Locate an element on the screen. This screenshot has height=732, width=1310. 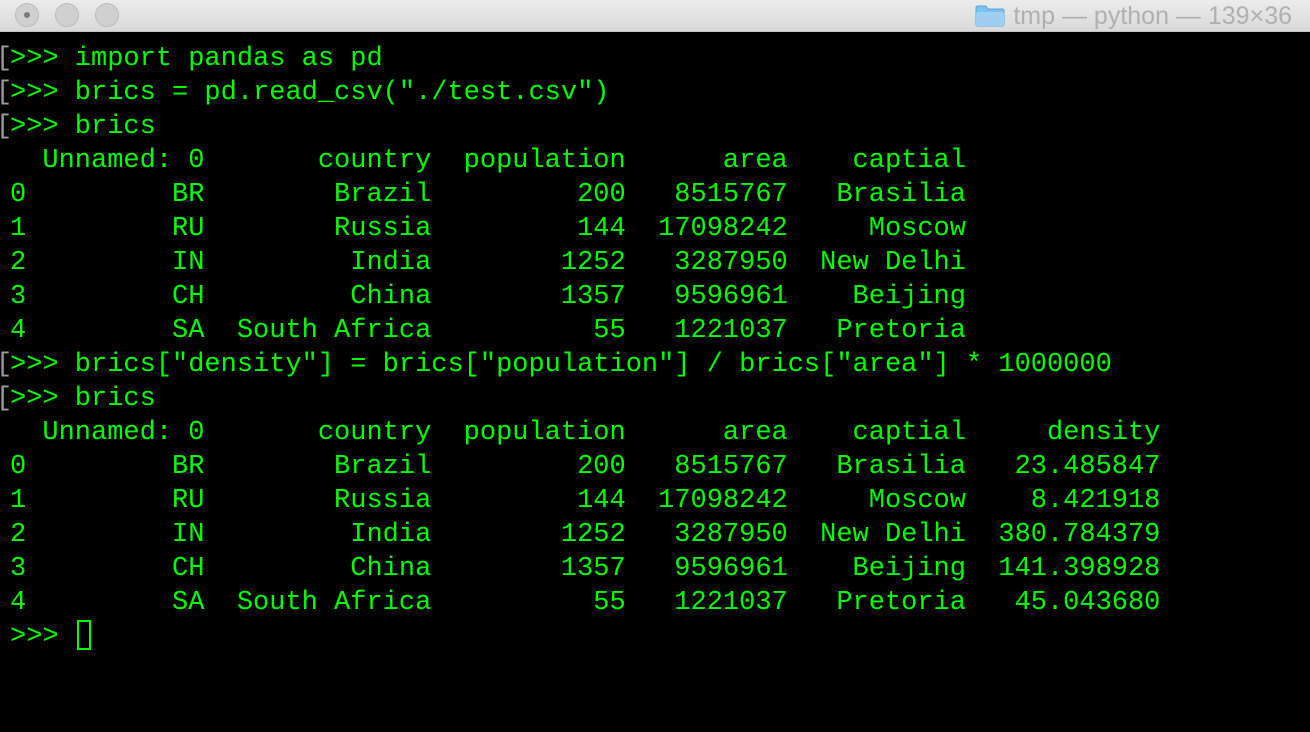
terminal-output-line: 0 BR Brazil 200 8515767 Brasilia is located at coordinates (488, 195).